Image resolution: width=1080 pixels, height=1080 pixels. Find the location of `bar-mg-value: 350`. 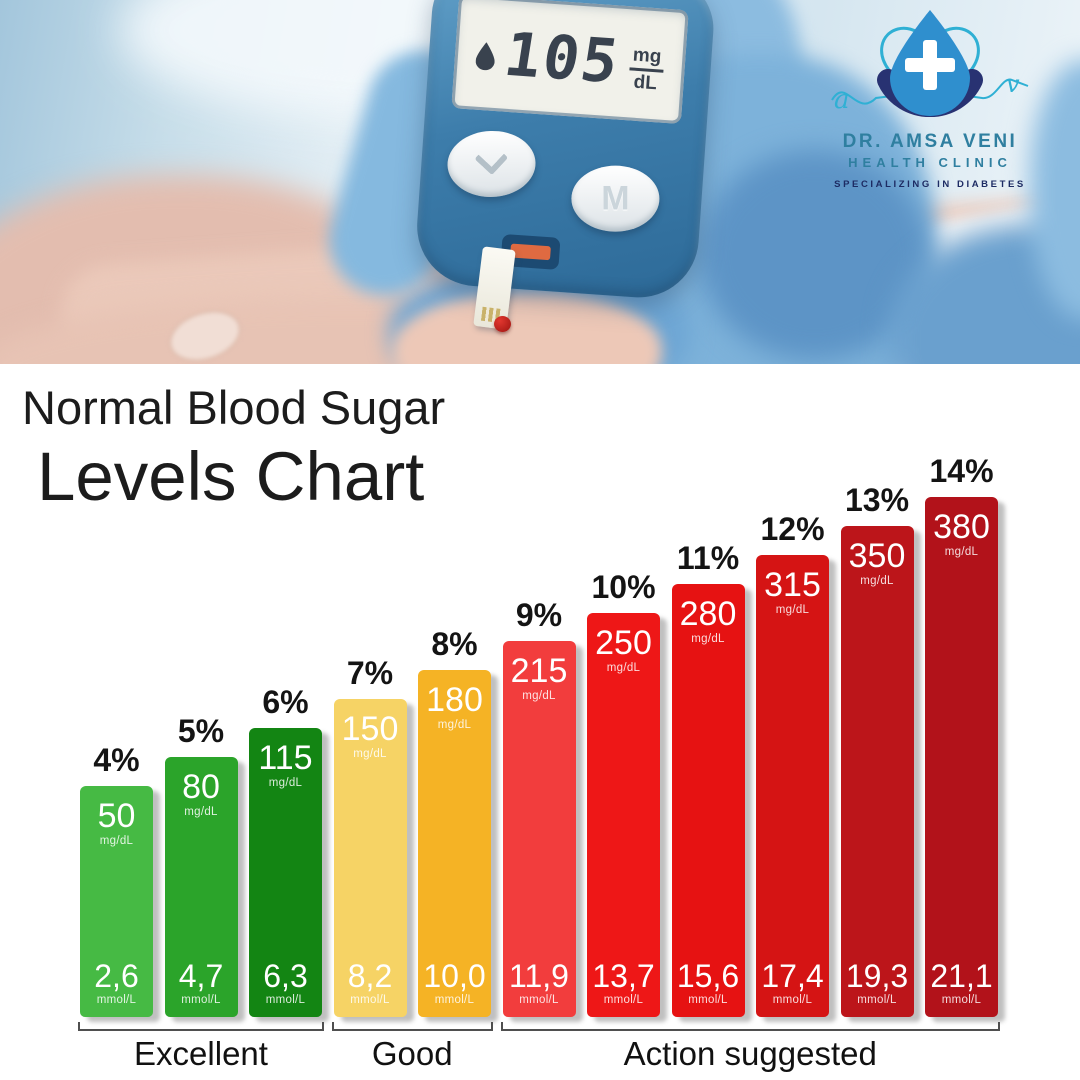

bar-mg-value: 350 is located at coordinates (877, 556).